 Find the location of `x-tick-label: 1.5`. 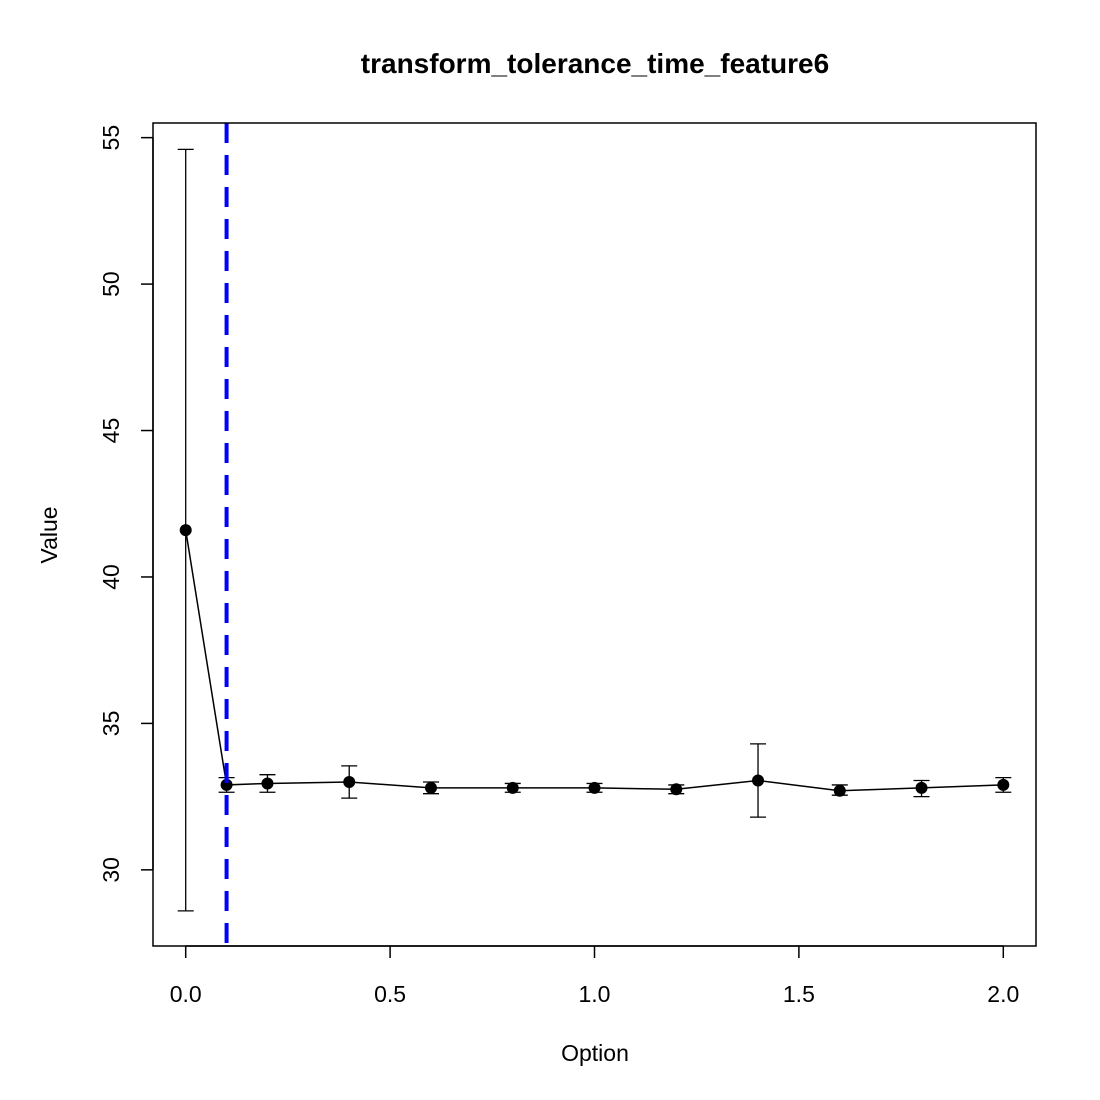

x-tick-label: 1.5 is located at coordinates (799, 994).